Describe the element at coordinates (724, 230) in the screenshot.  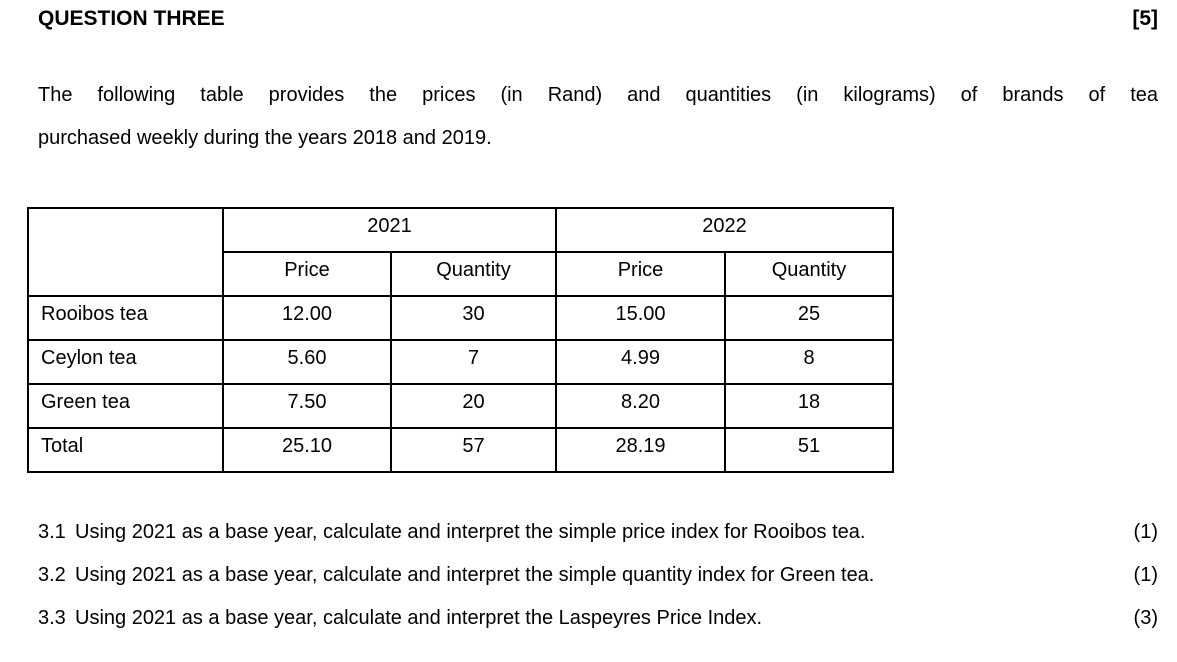
I see `year-header-2022: 2022` at that location.